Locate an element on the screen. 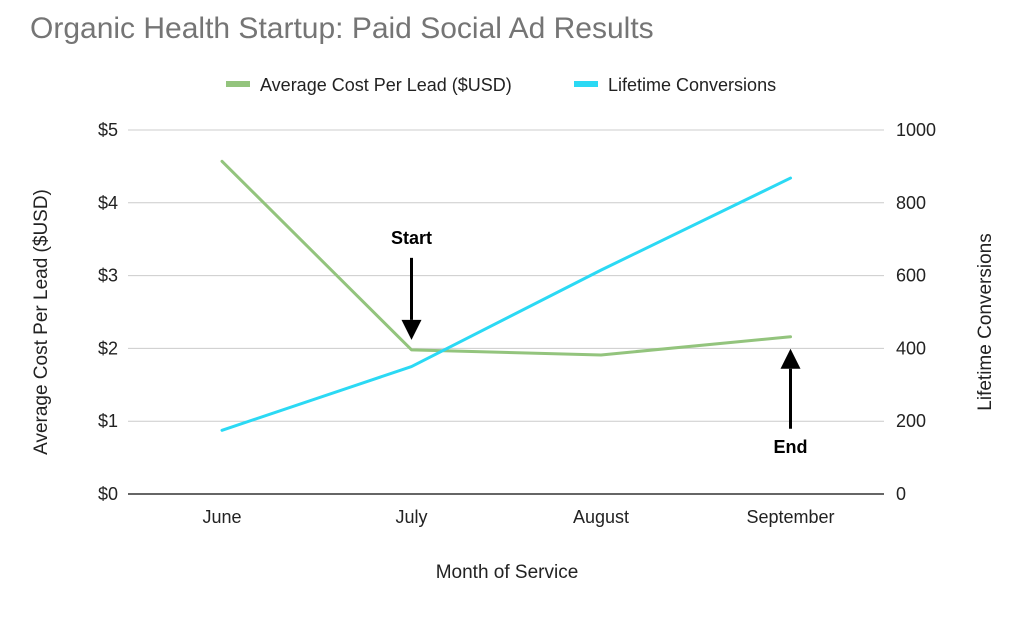  y-left-tick-label: $4 is located at coordinates (108, 203).